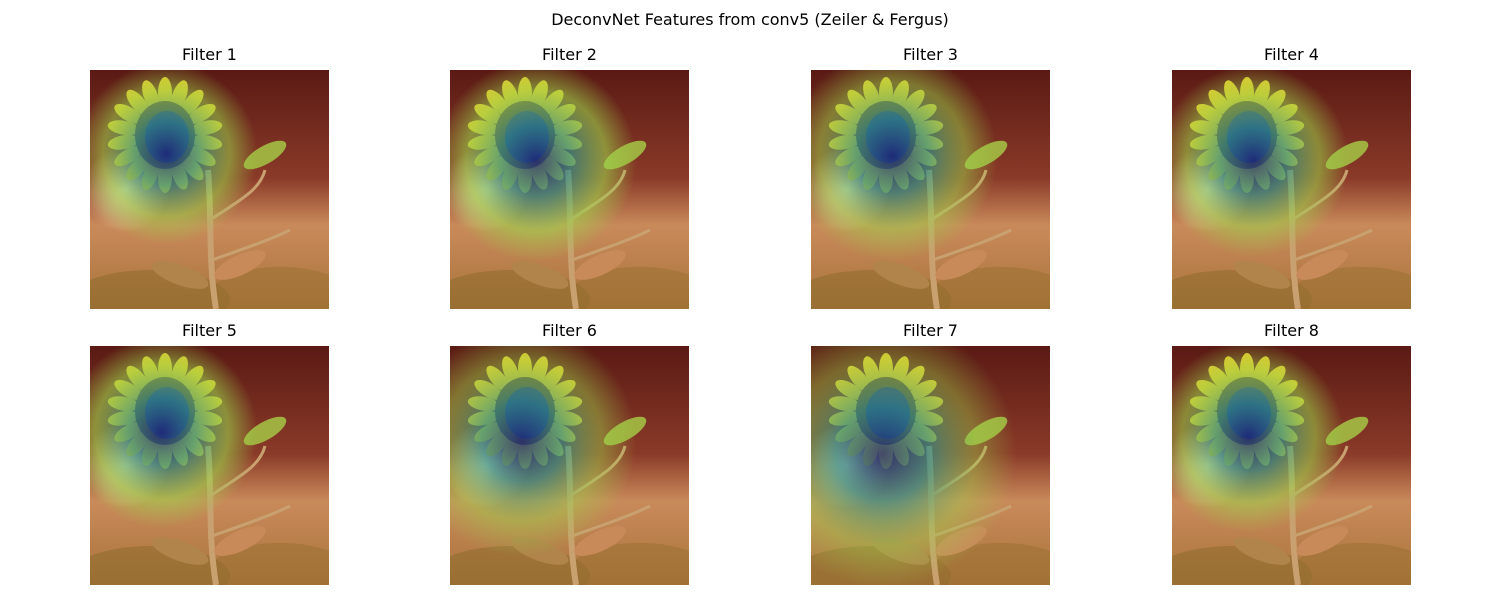 The width and height of the screenshot is (1500, 600). I want to click on filter-panel-1: Filter 1, so click(209, 177).